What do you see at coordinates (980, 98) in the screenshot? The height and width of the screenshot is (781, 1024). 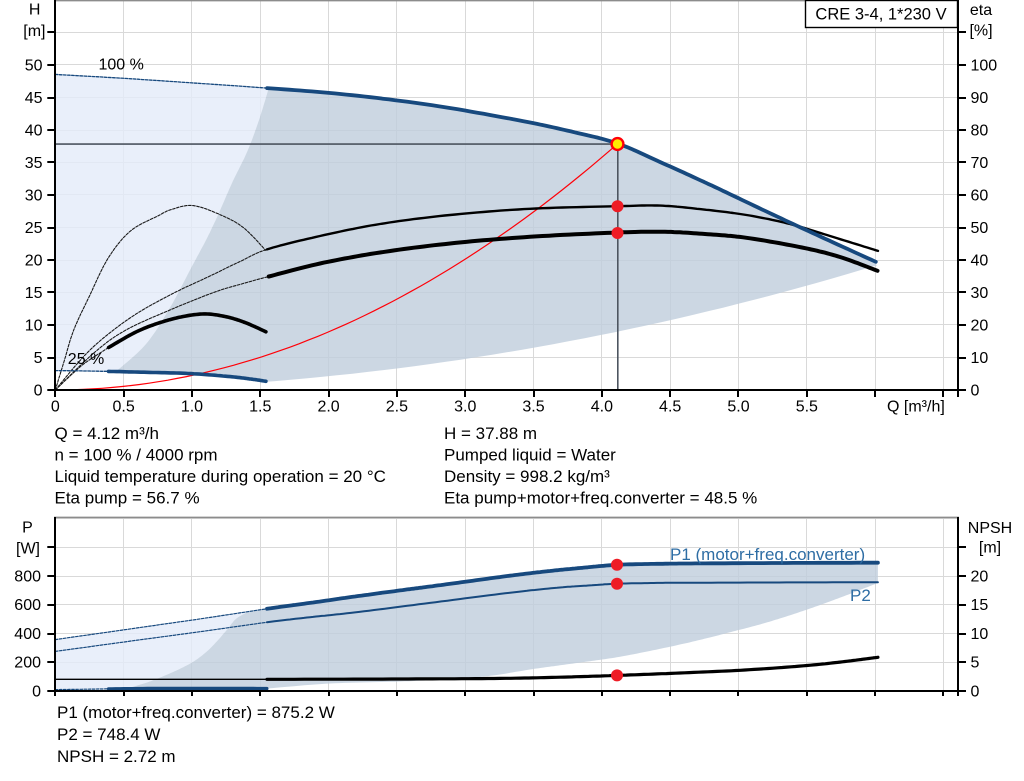 I see `svg-text: 90` at bounding box center [980, 98].